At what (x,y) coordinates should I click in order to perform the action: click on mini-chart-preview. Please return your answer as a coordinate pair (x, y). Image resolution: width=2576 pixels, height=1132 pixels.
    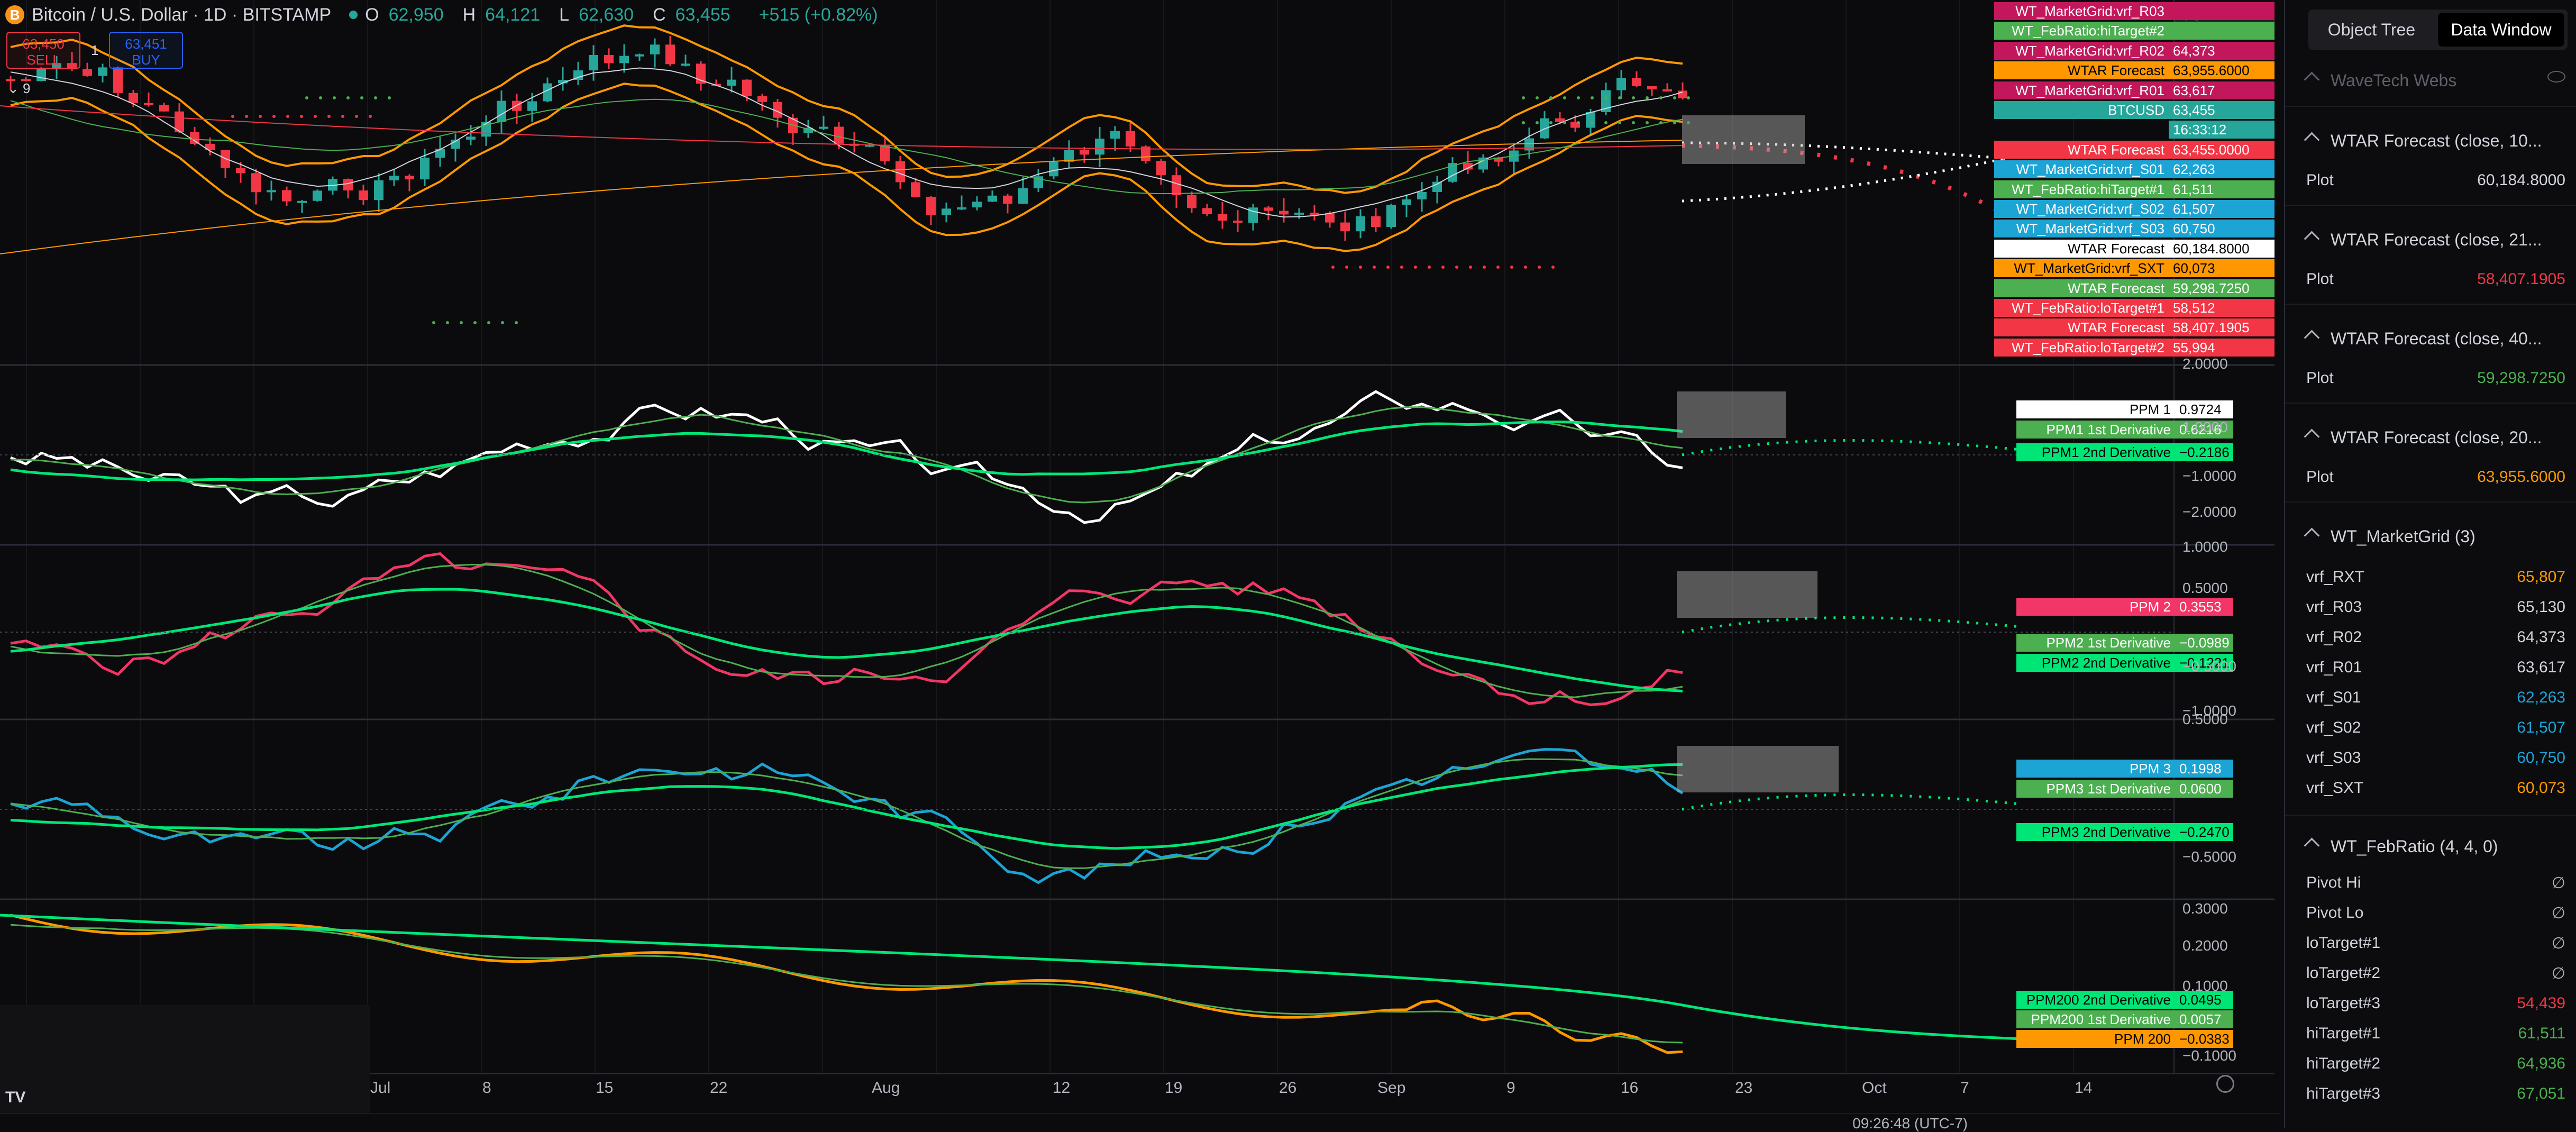
    Looking at the image, I should click on (185, 1059).